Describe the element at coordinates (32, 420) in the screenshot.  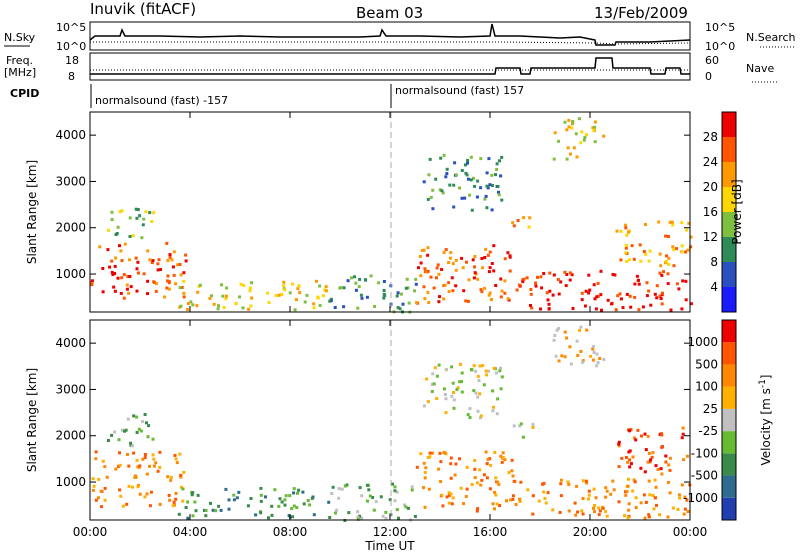
I see `velocity-y-label: Slant Range [km]` at that location.